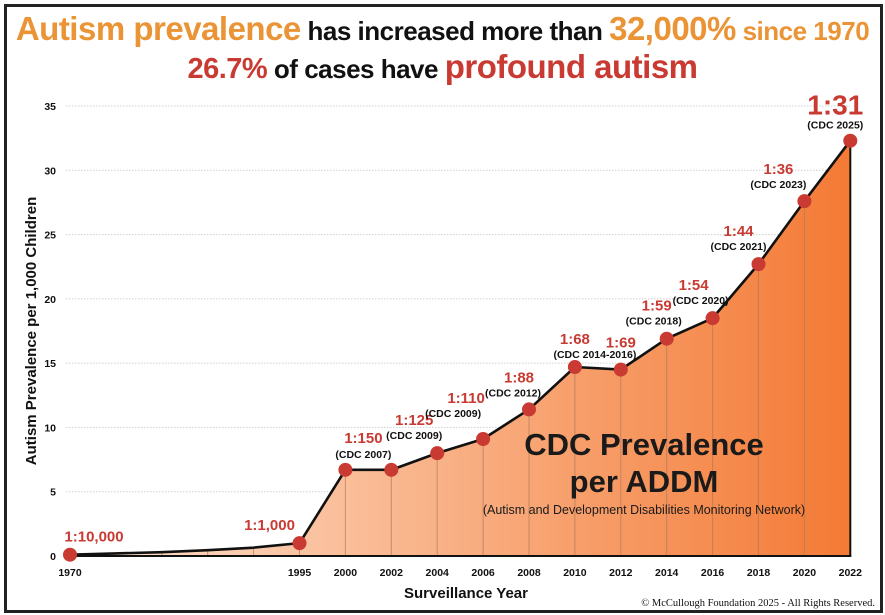 The height and width of the screenshot is (615, 885). Describe the element at coordinates (575, 339) in the screenshot. I see `ratio-label-2010: 1:68` at that location.